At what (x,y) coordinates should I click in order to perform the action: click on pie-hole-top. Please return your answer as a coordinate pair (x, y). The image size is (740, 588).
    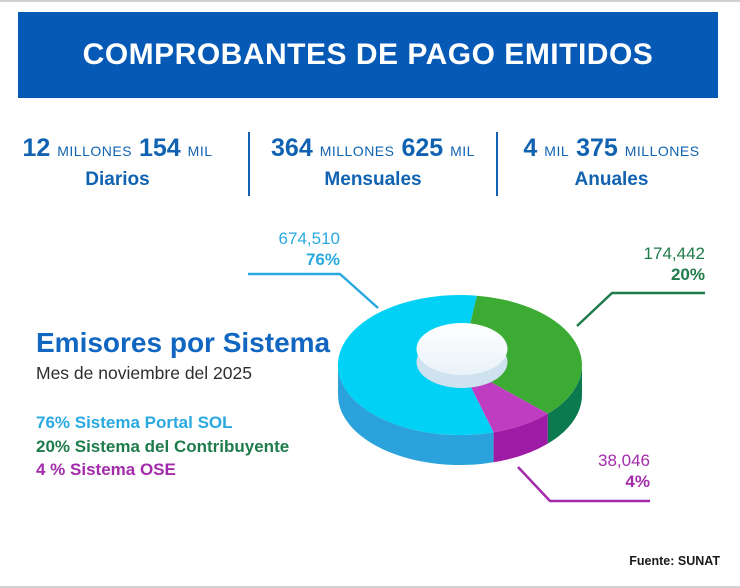
    Looking at the image, I should click on (462, 349).